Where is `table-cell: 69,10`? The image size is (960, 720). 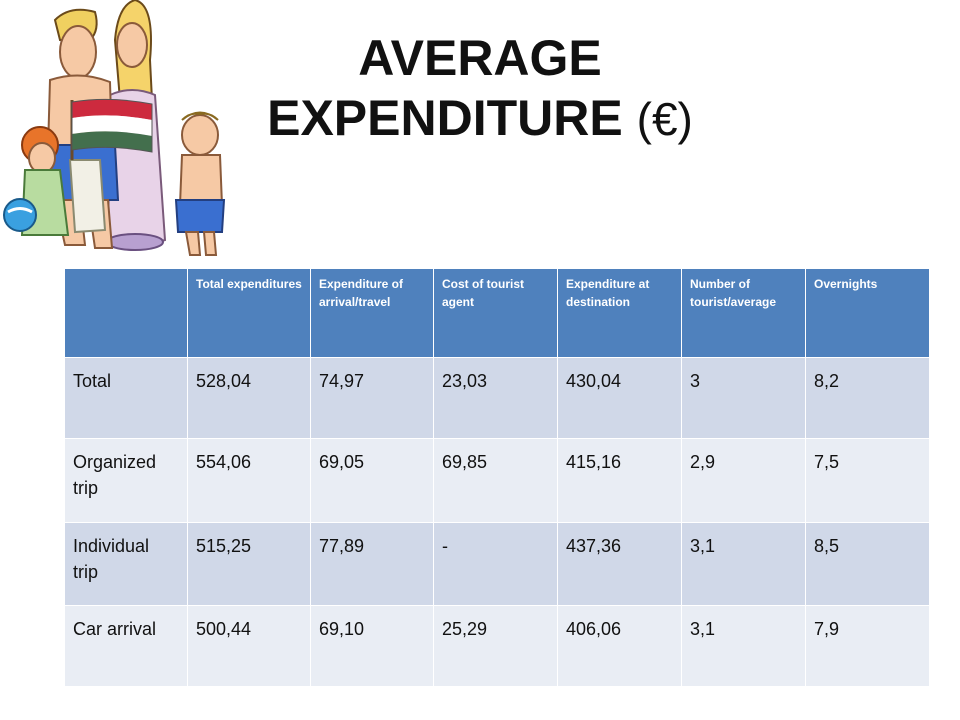 table-cell: 69,10 is located at coordinates (372, 646).